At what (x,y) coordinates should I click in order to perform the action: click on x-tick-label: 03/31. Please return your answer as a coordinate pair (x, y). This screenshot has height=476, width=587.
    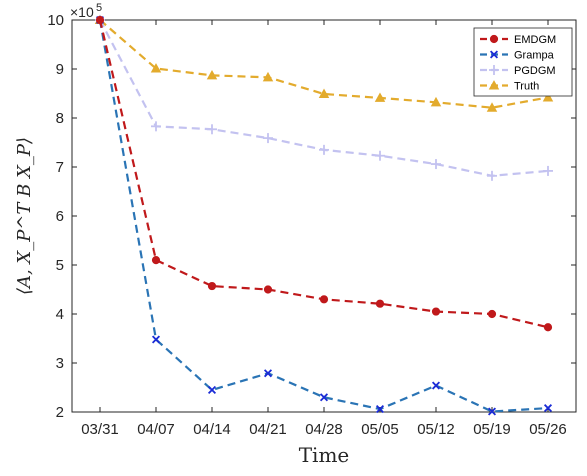
    Looking at the image, I should click on (100, 429).